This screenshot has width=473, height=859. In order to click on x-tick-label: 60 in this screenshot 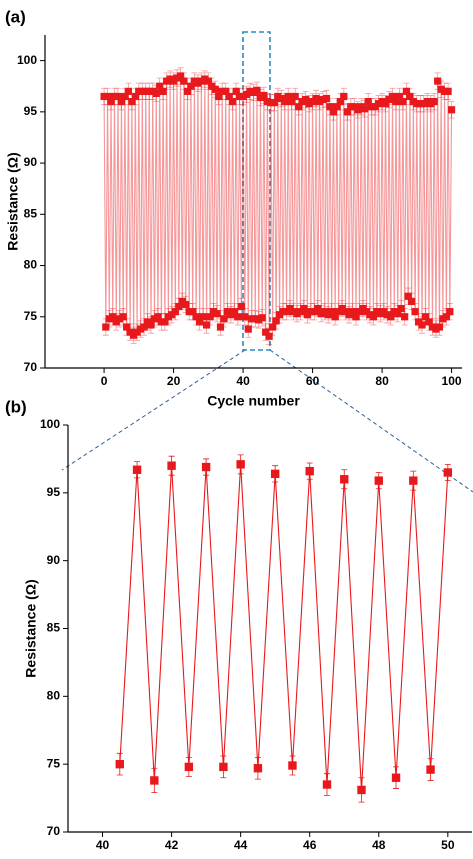, I will do `click(313, 381)`.